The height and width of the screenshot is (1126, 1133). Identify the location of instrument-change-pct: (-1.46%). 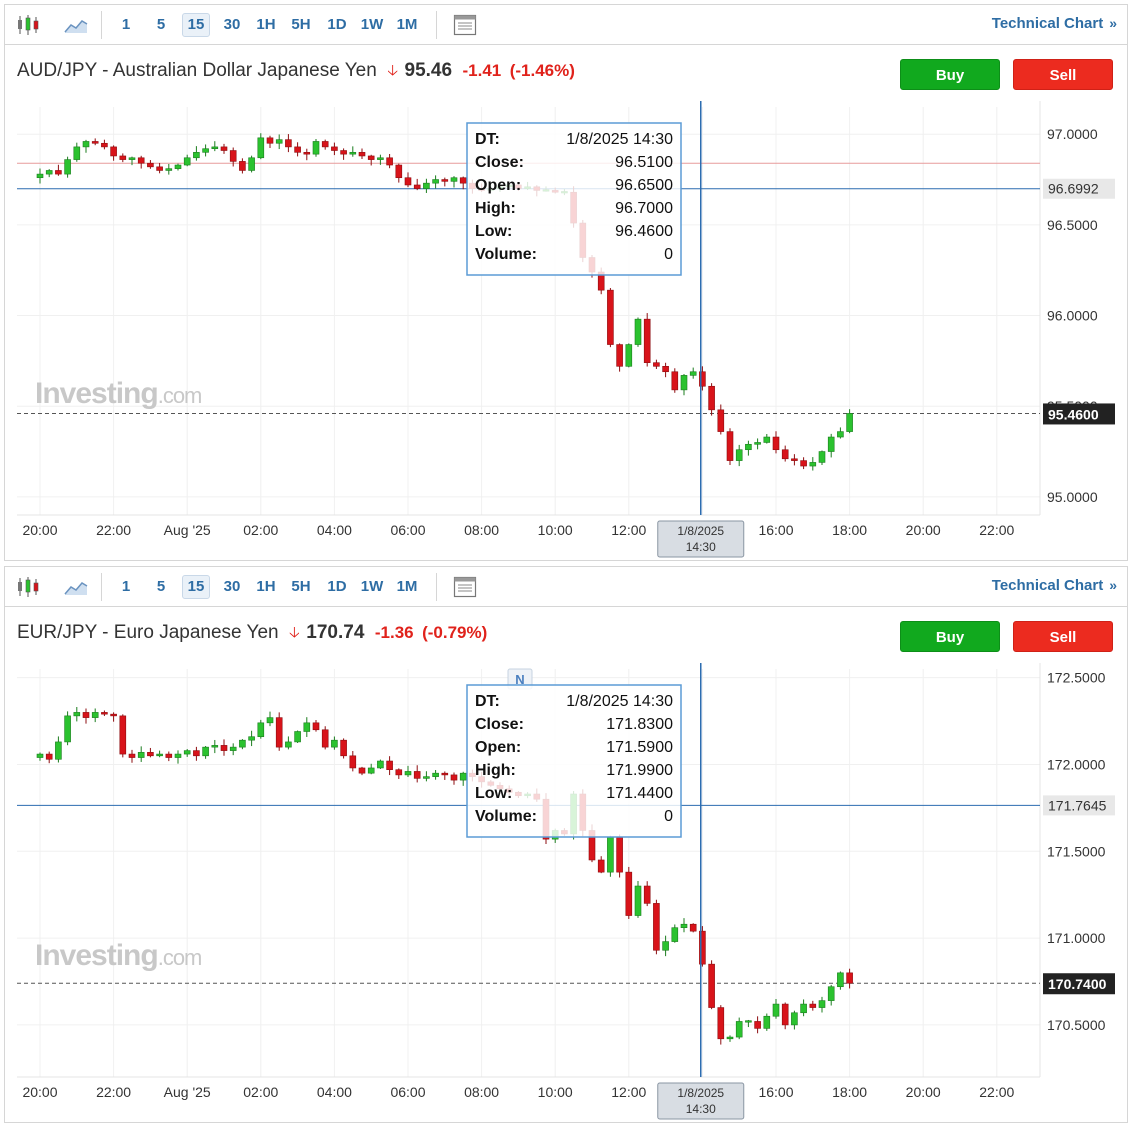
(542, 70).